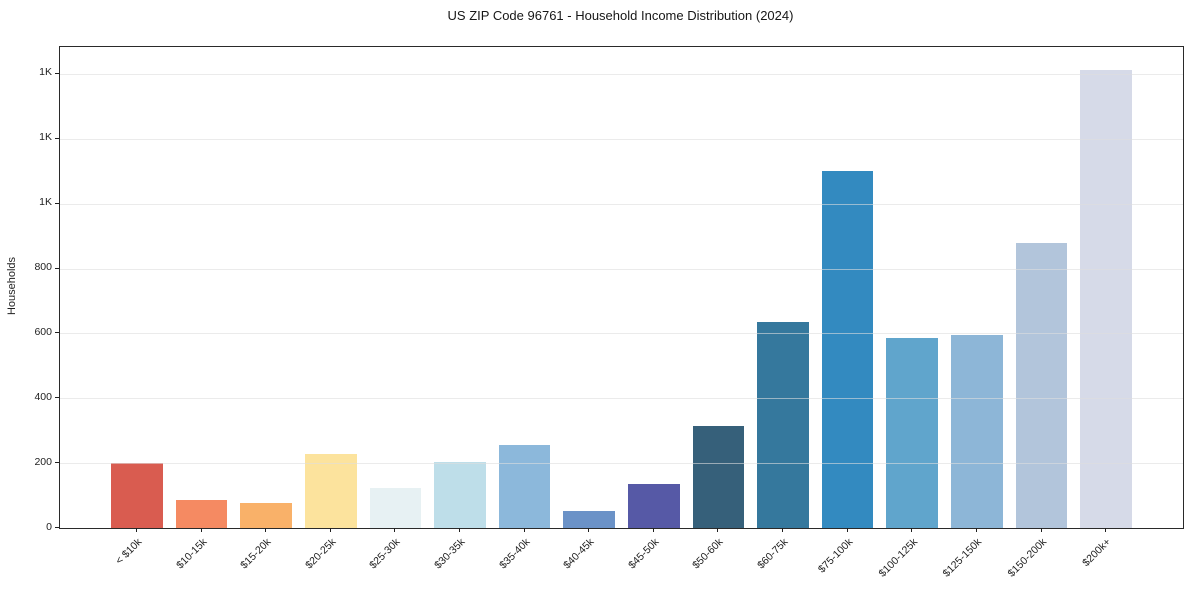  What do you see at coordinates (191, 554) in the screenshot?
I see `x-tick-label: $10-15k` at bounding box center [191, 554].